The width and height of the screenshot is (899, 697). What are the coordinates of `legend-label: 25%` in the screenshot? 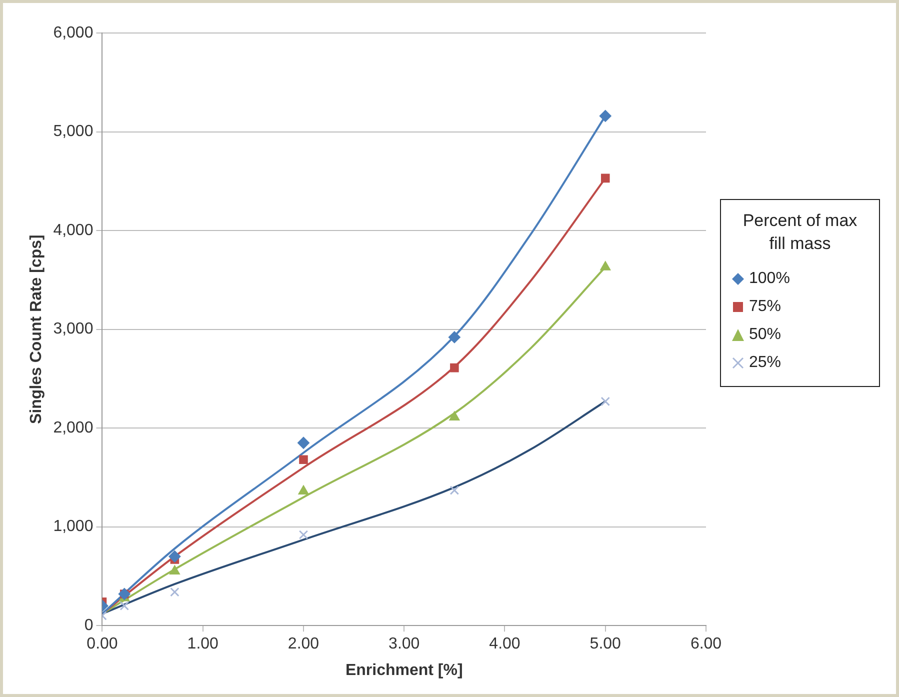 It's located at (765, 363).